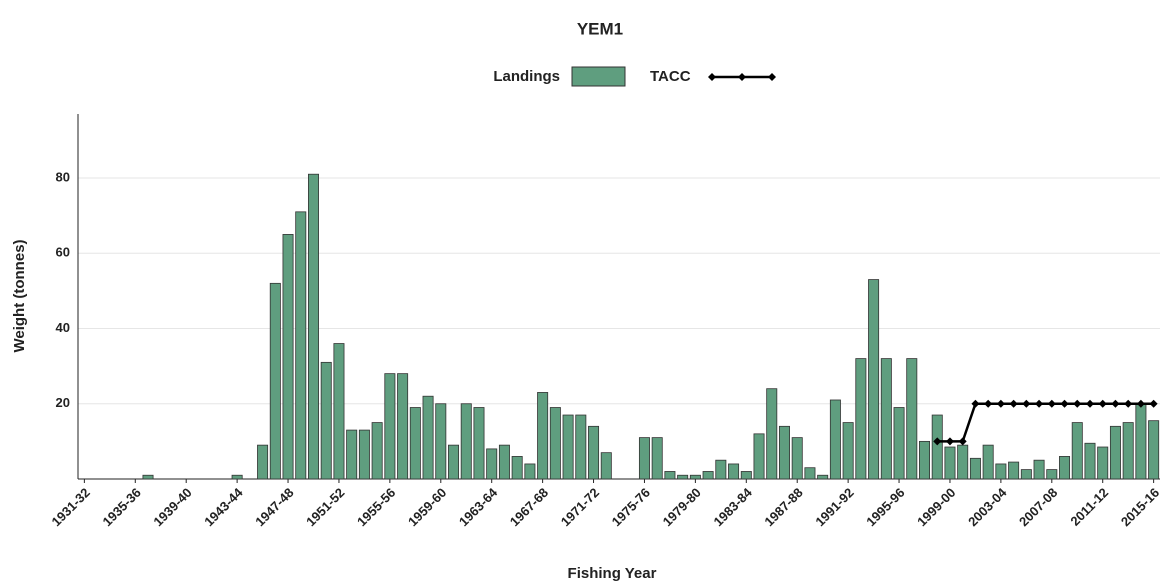 This screenshot has height=584, width=1162. What do you see at coordinates (63, 252) in the screenshot?
I see `y-tick-label: 60` at bounding box center [63, 252].